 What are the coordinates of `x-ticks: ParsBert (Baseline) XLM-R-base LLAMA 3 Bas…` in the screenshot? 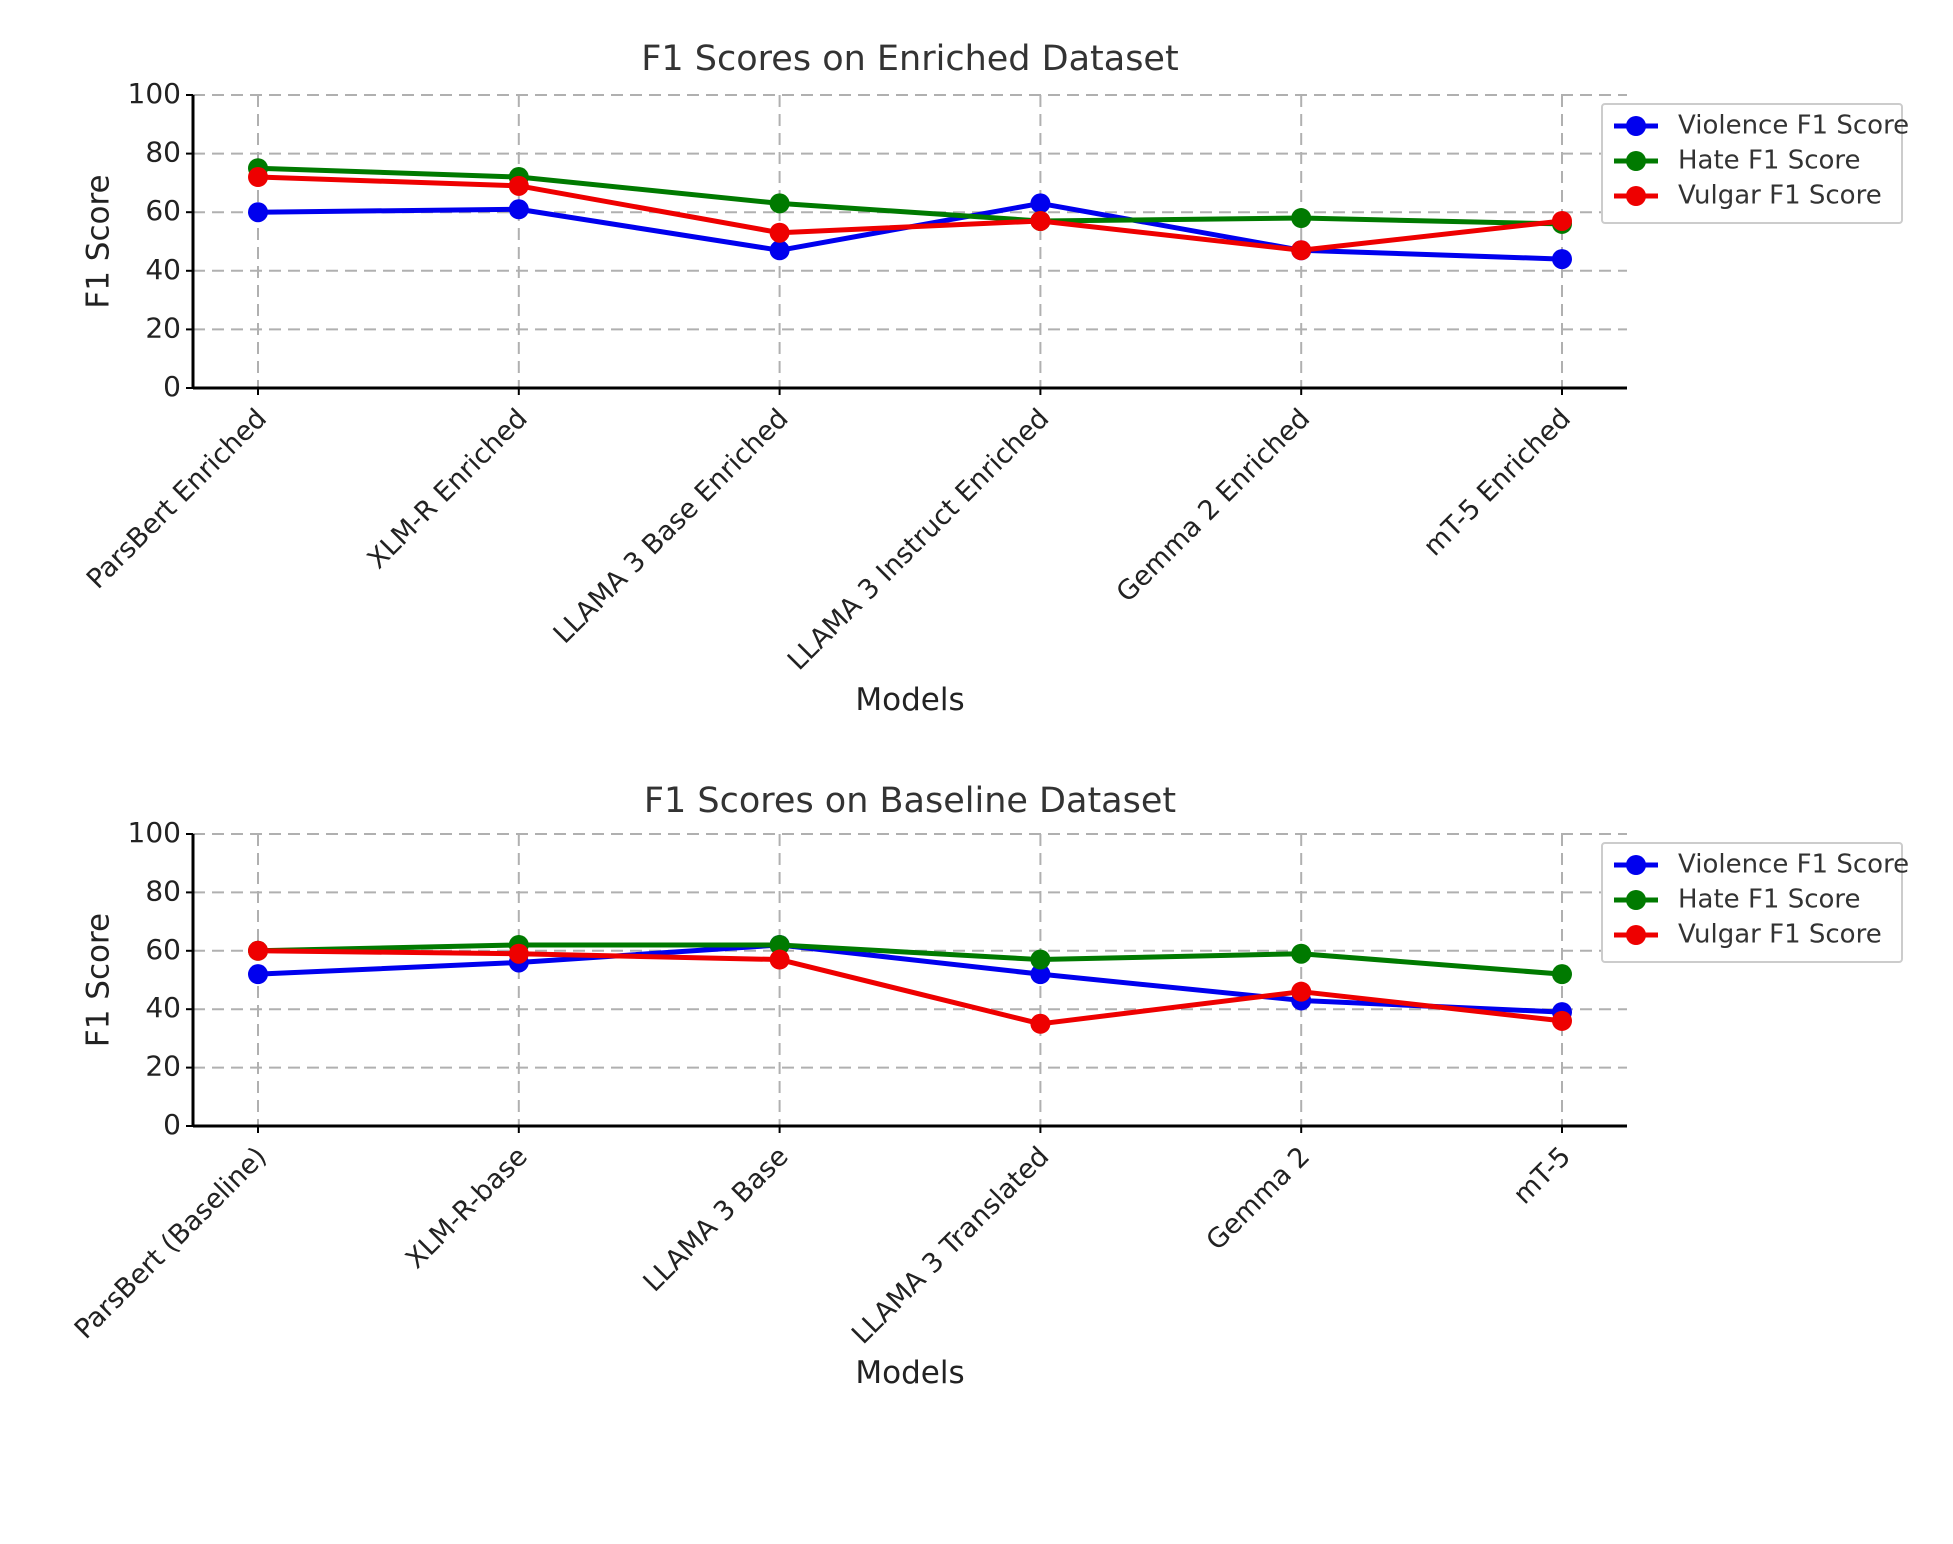 It's located at (823, 1238).